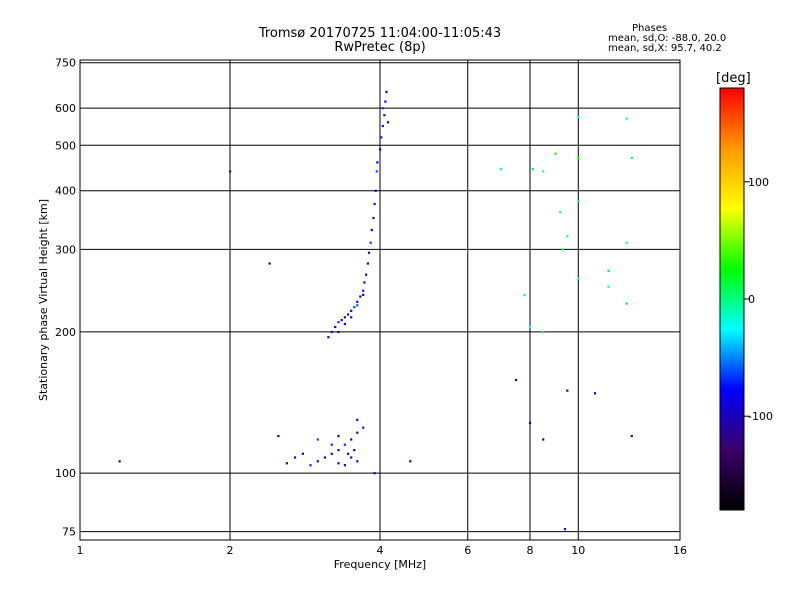  I want to click on phase-o-value: -88.0, 20.0, so click(699, 38).